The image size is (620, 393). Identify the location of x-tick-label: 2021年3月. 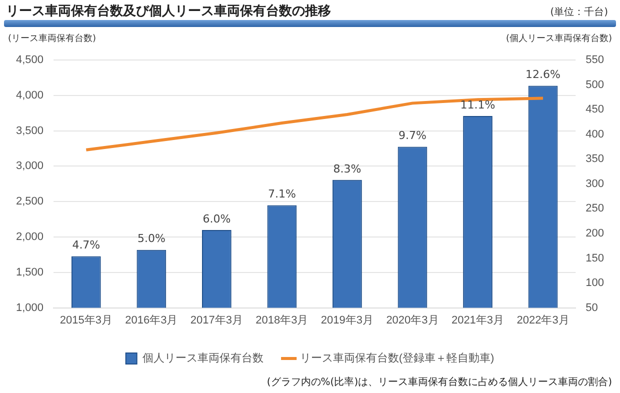
(477, 320).